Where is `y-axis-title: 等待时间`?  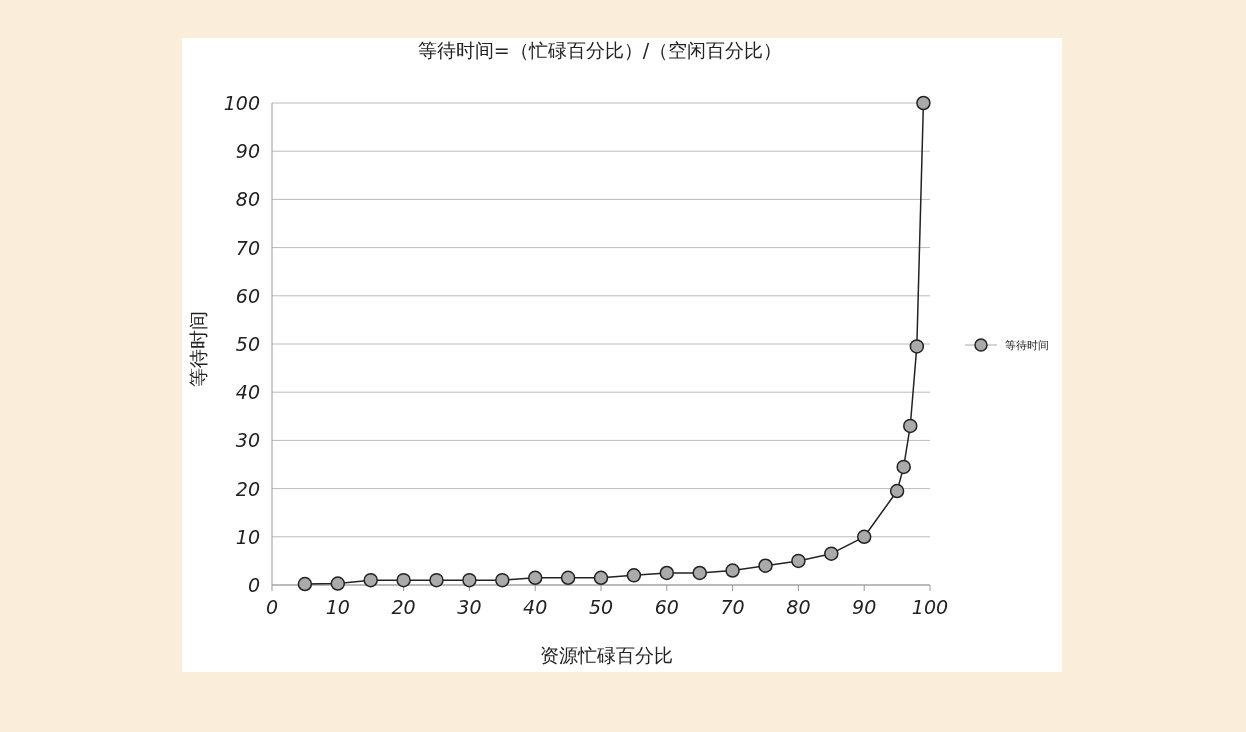 y-axis-title: 等待时间 is located at coordinates (198, 349).